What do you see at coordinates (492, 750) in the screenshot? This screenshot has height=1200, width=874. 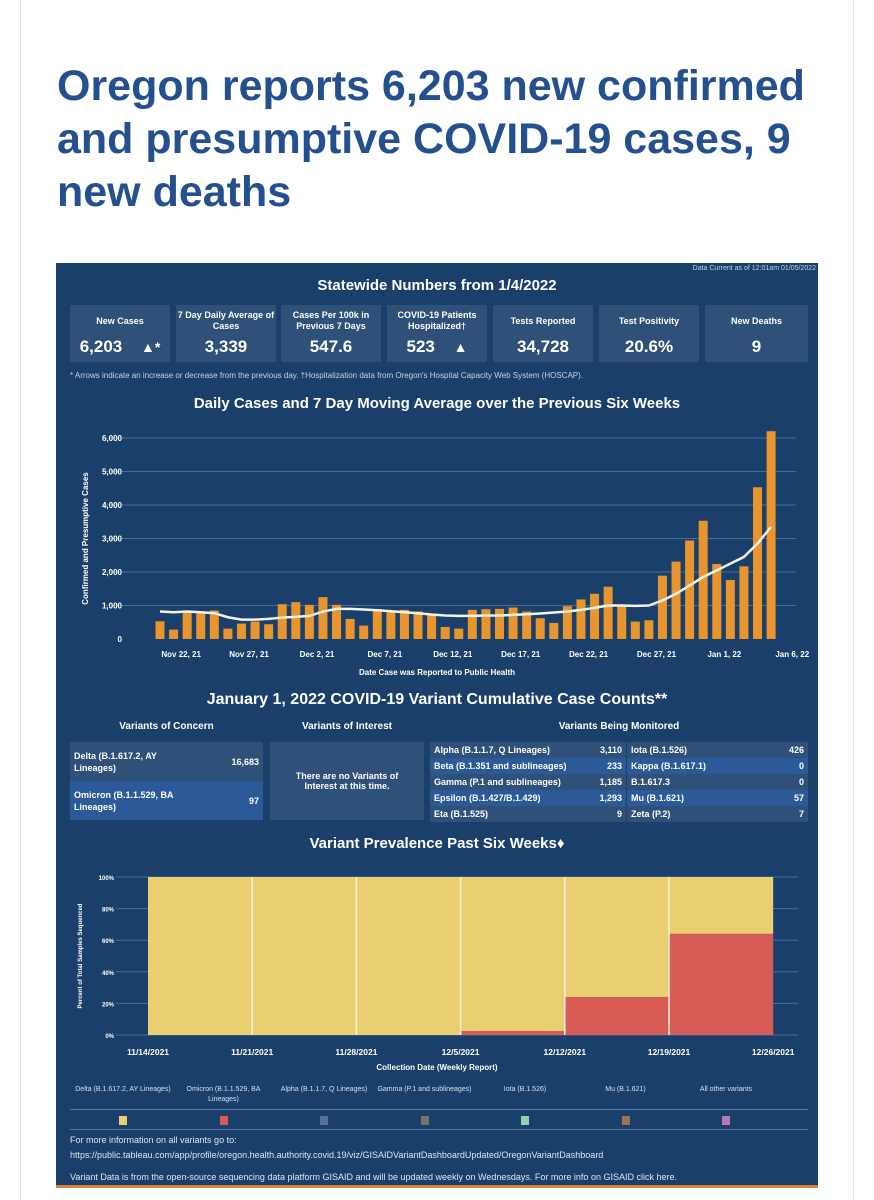 I see `variant-name: Alpha (B.1.1.7, Q Lineages)` at bounding box center [492, 750].